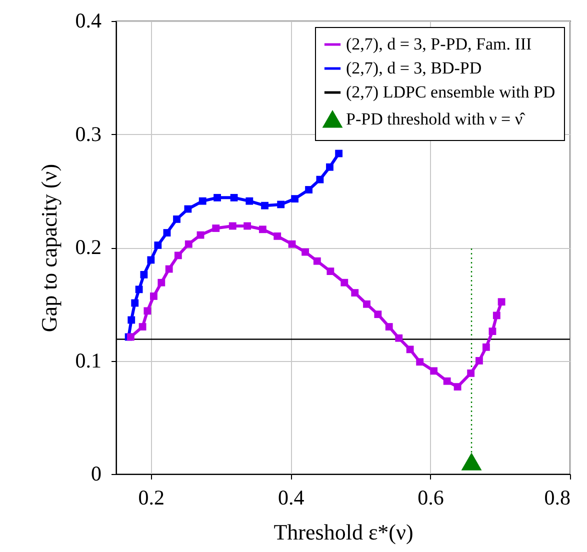  I want to click on y-tick-label: 0.2, so click(88, 247).